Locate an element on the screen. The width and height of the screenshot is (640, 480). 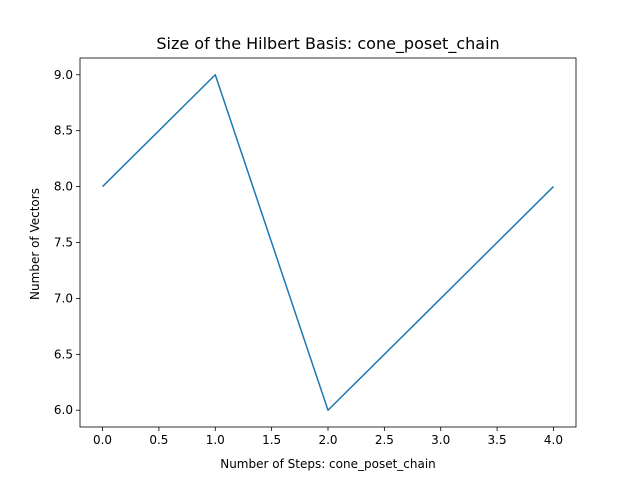
y-tick-label: 7.0 is located at coordinates (63, 298).